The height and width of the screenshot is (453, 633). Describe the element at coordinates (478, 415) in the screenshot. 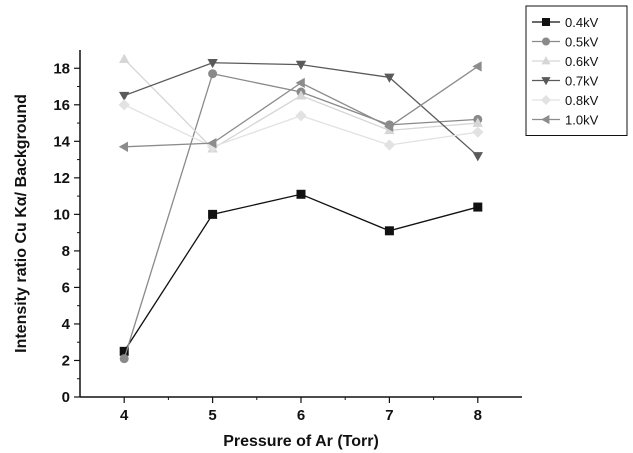

I see `x-tick-label: 8` at that location.